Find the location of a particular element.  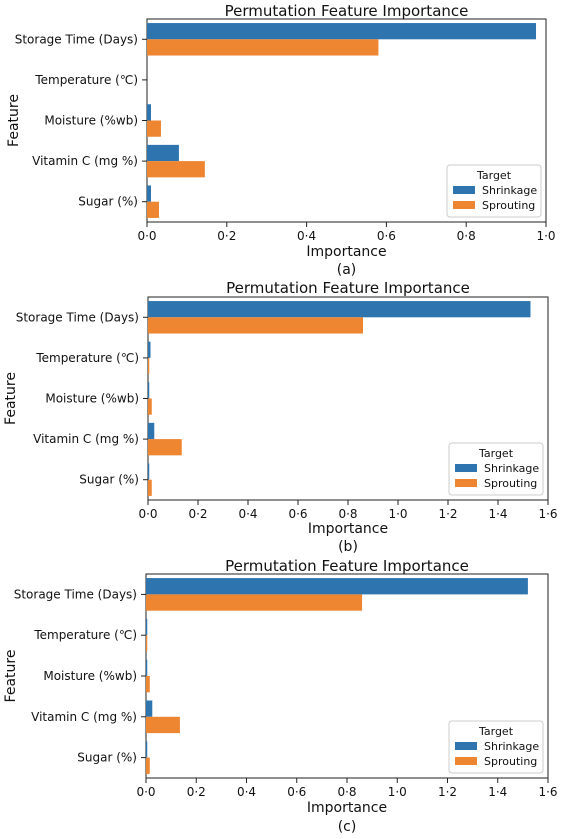

panel-caption: (b) is located at coordinates (348, 547).